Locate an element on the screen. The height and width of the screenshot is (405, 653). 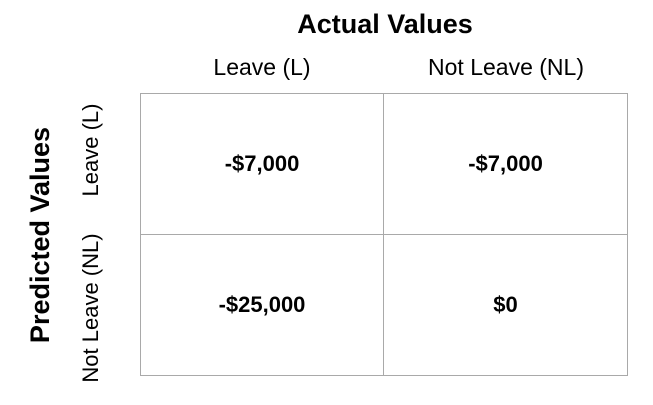
cell-predicted-not-leave-actual-not-leave: $0 is located at coordinates (505, 304).